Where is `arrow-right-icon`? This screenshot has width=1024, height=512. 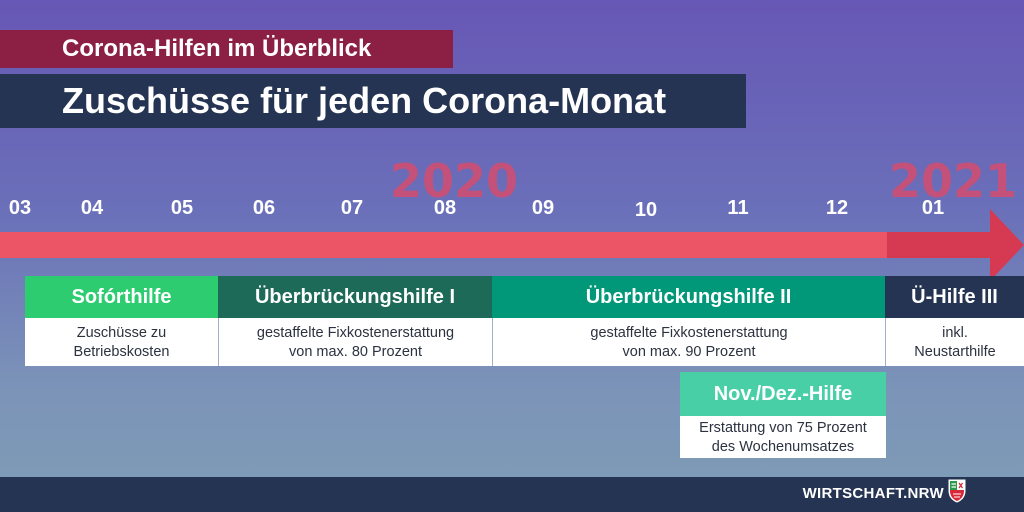 arrow-right-icon is located at coordinates (1007, 245).